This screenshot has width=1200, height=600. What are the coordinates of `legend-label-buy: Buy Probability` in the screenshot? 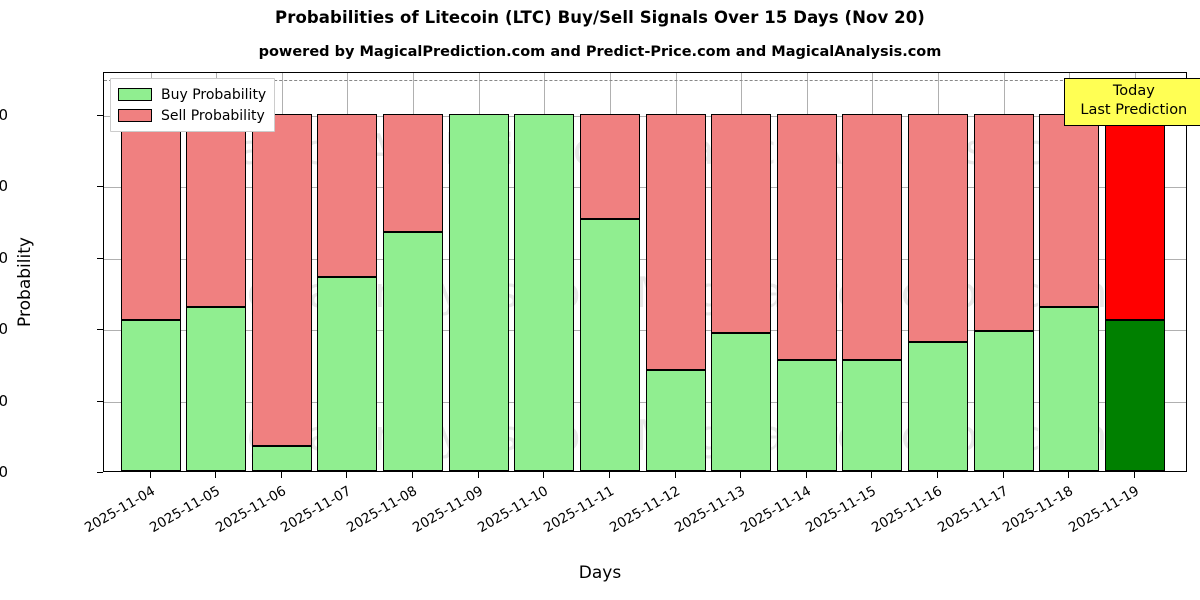 It's located at (214, 94).